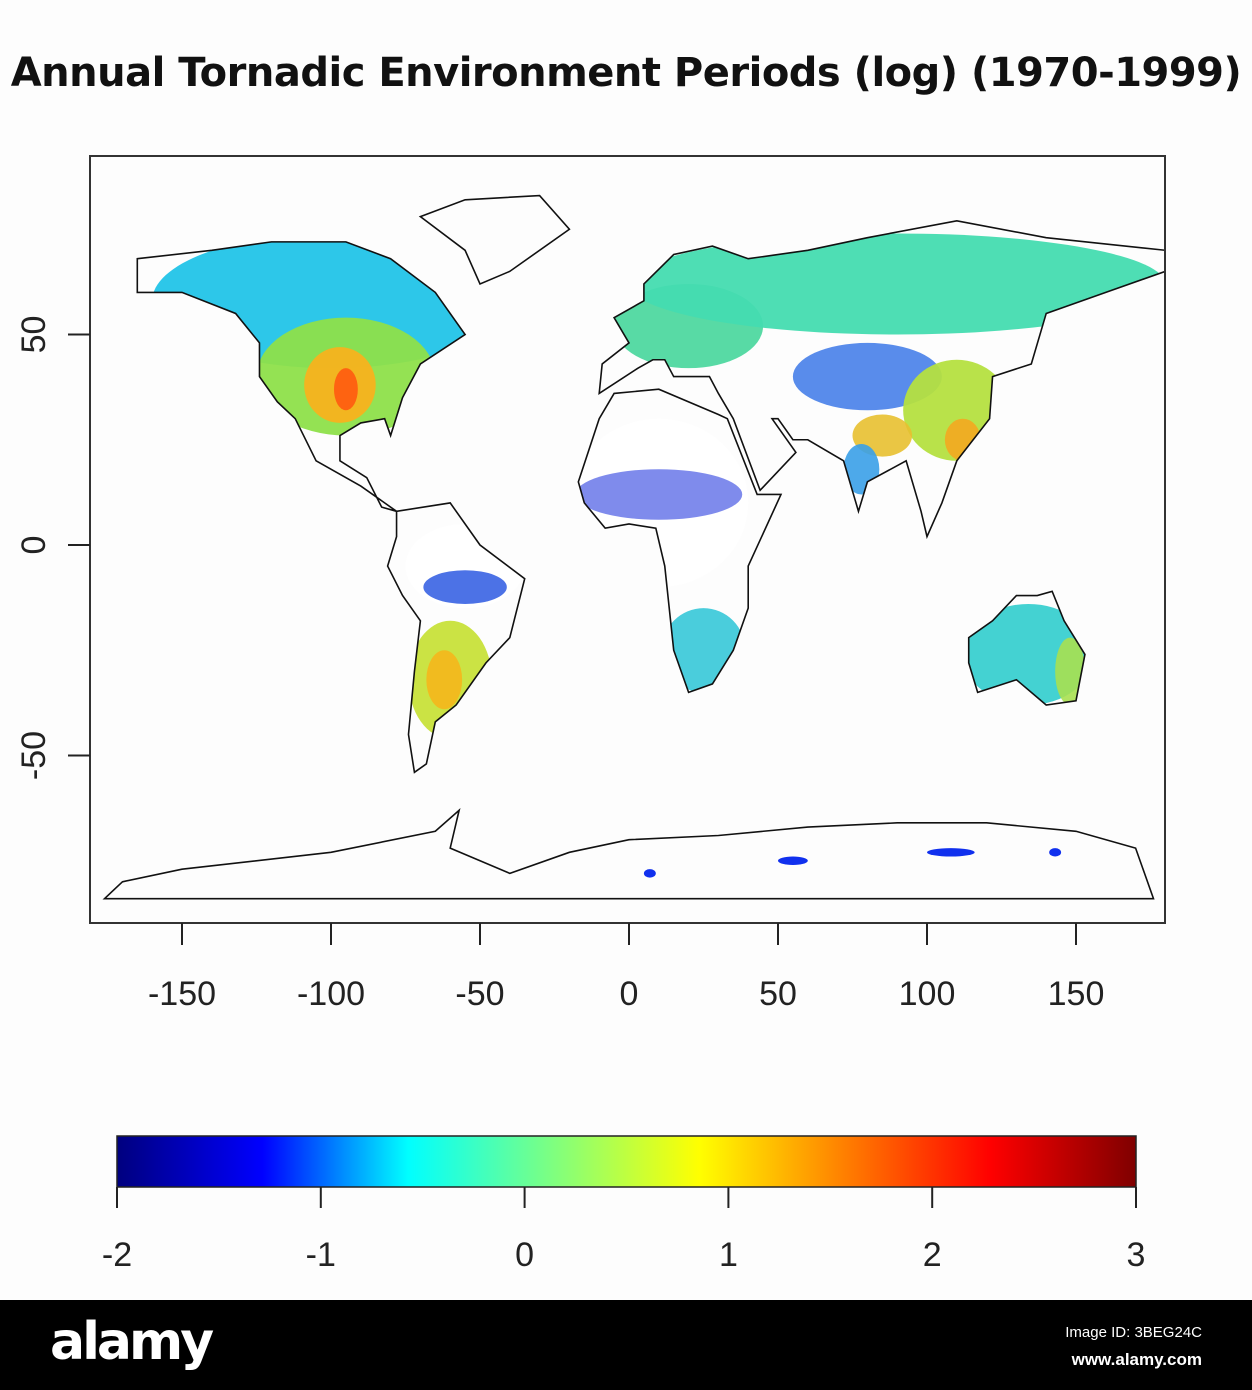 This screenshot has height=1390, width=1252. What do you see at coordinates (861, 469) in the screenshot?
I see `heat-india` at bounding box center [861, 469].